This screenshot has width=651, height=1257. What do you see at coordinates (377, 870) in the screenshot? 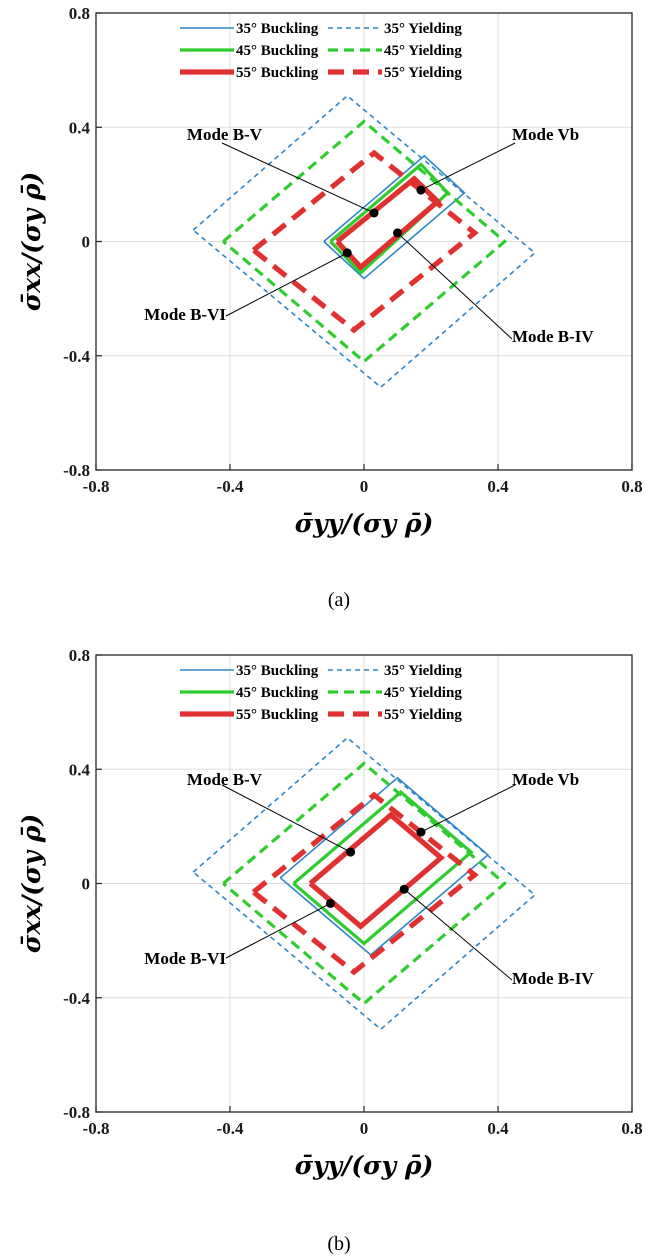
I see `series-line-55-buckling` at bounding box center [377, 870].